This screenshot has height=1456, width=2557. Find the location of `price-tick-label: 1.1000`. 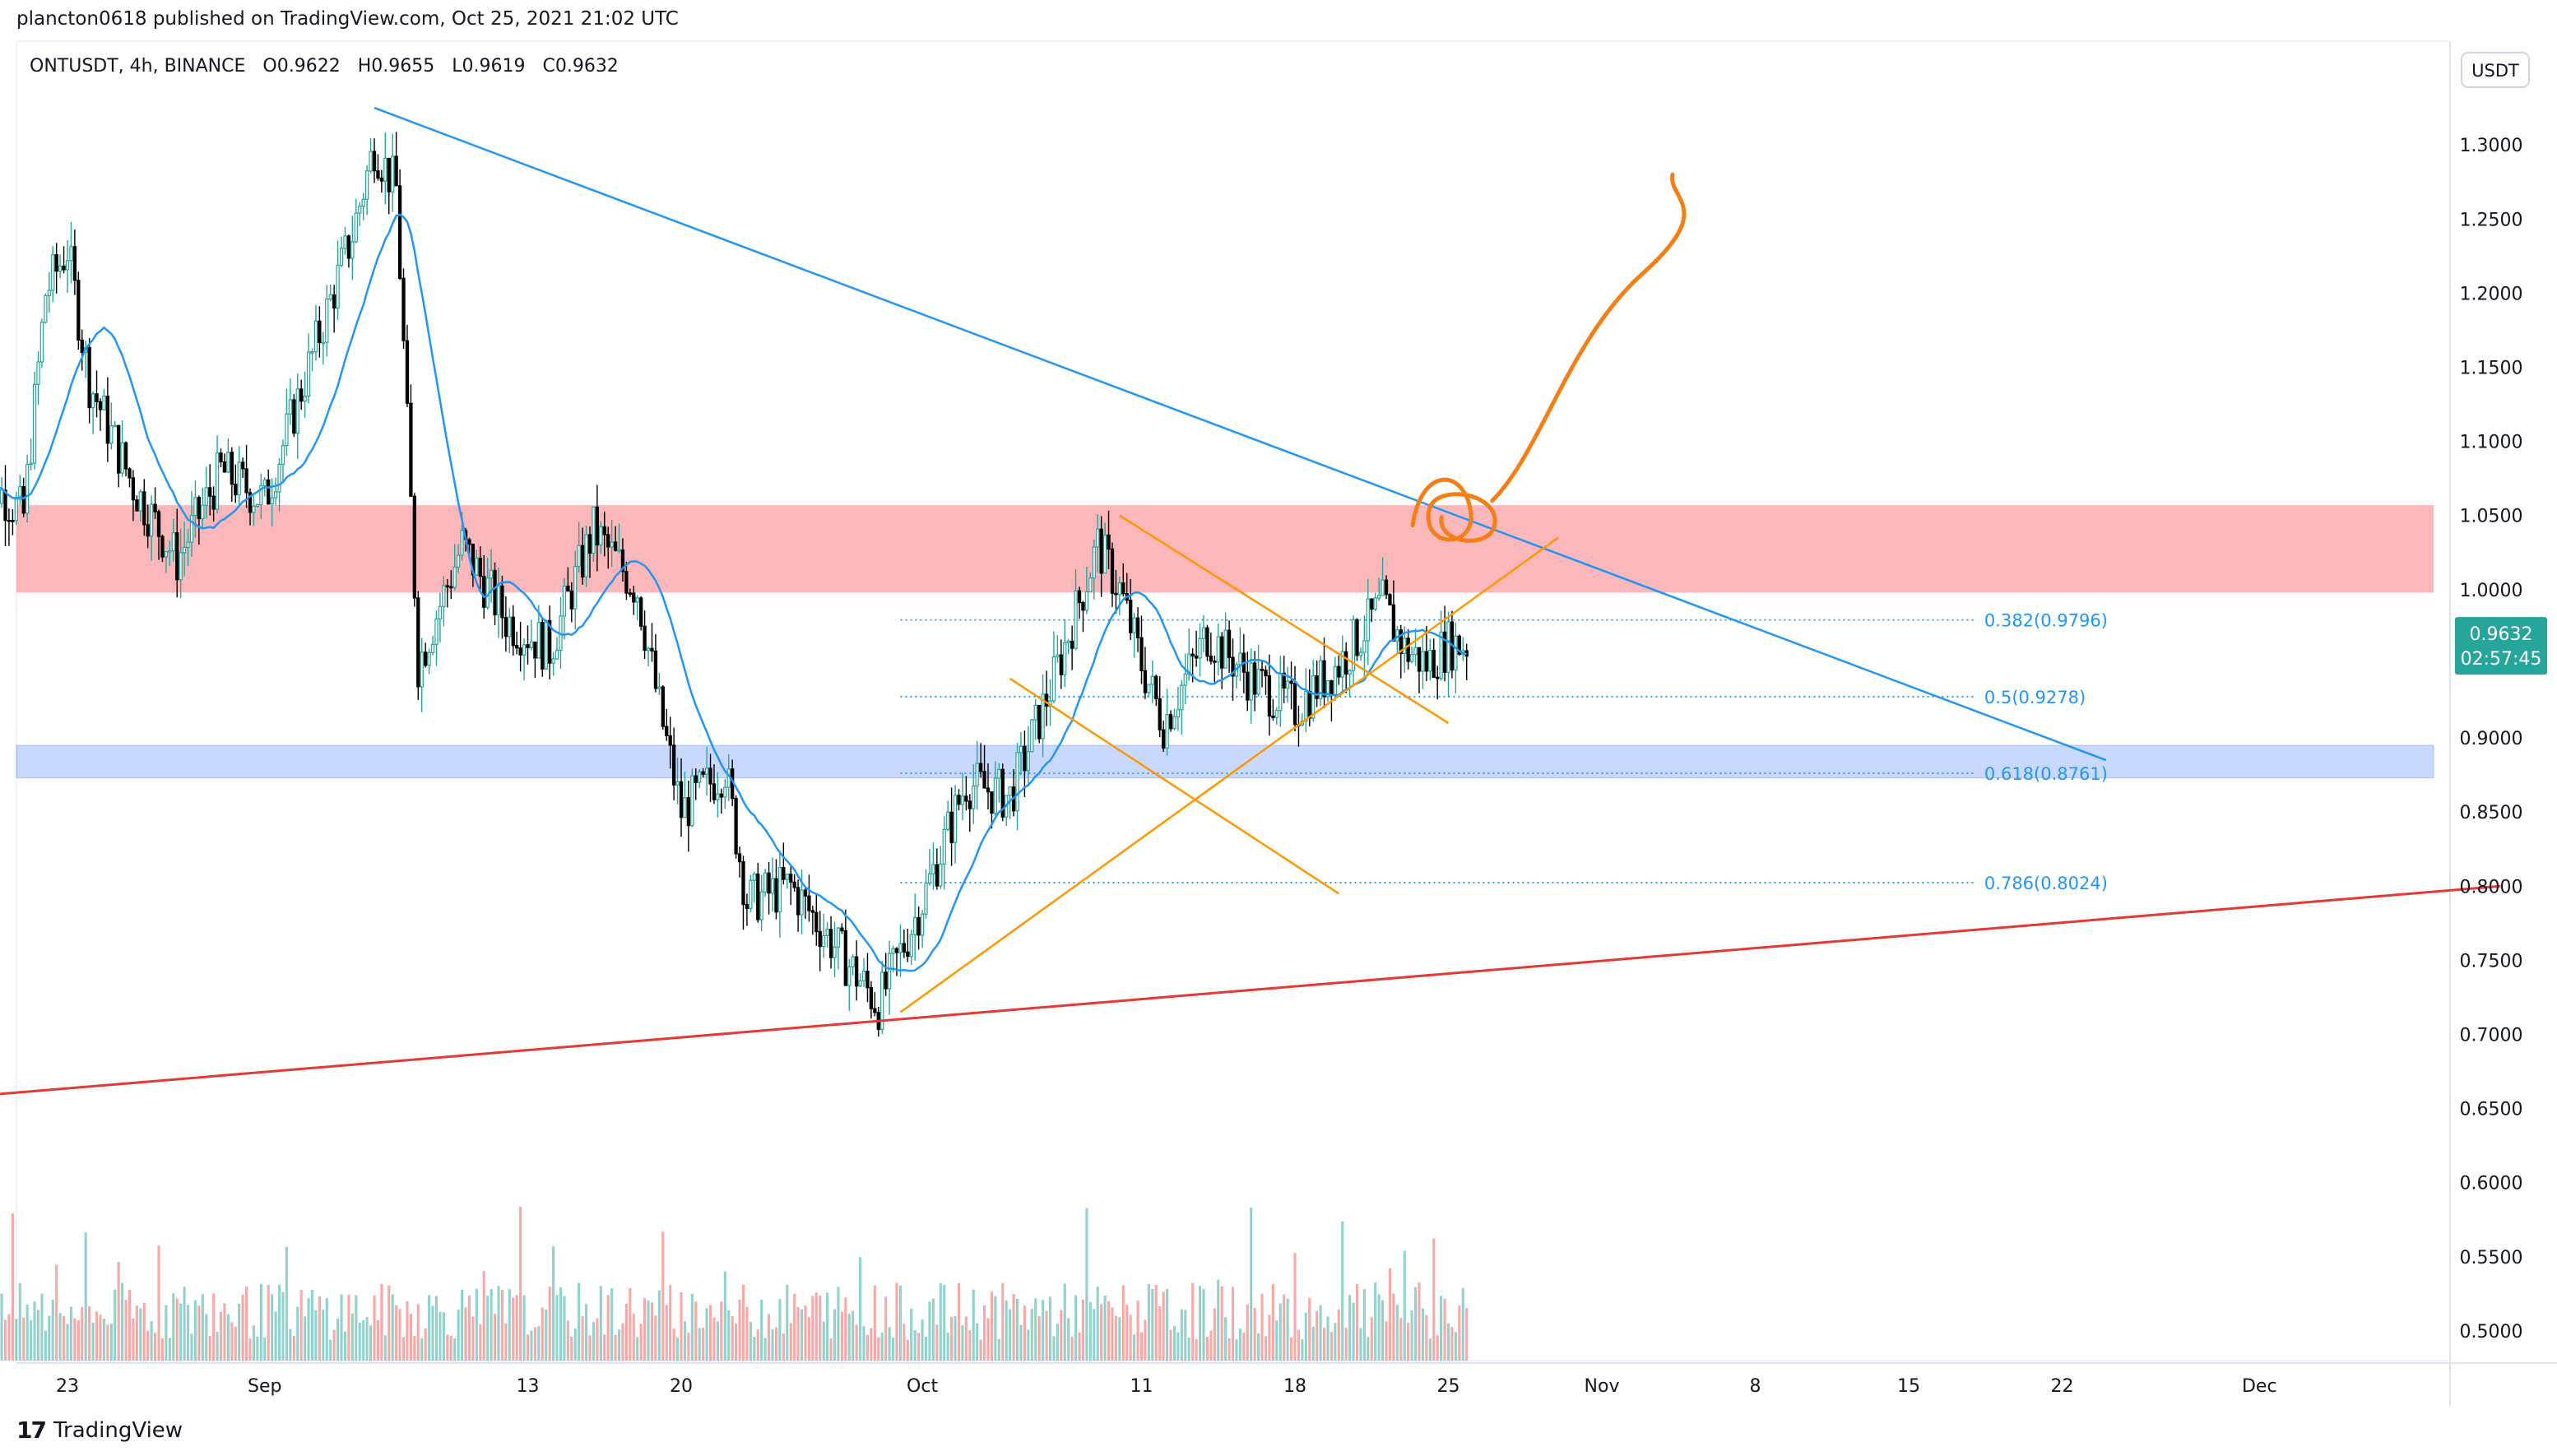

price-tick-label: 1.1000 is located at coordinates (2492, 443).